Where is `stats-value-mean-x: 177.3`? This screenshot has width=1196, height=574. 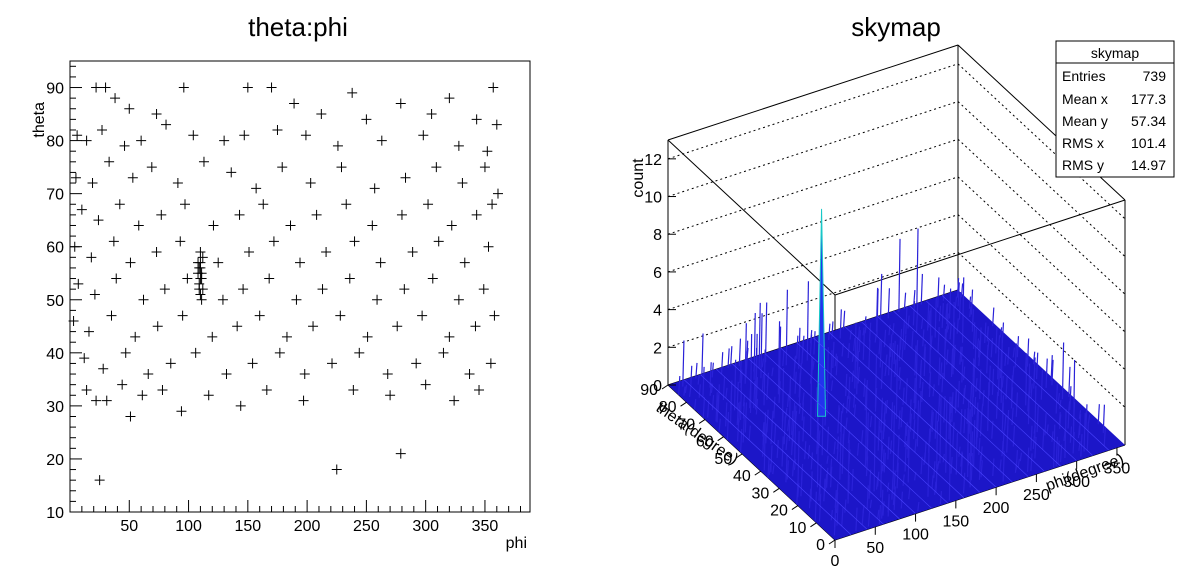 stats-value-mean-x: 177.3 is located at coordinates (1148, 99).